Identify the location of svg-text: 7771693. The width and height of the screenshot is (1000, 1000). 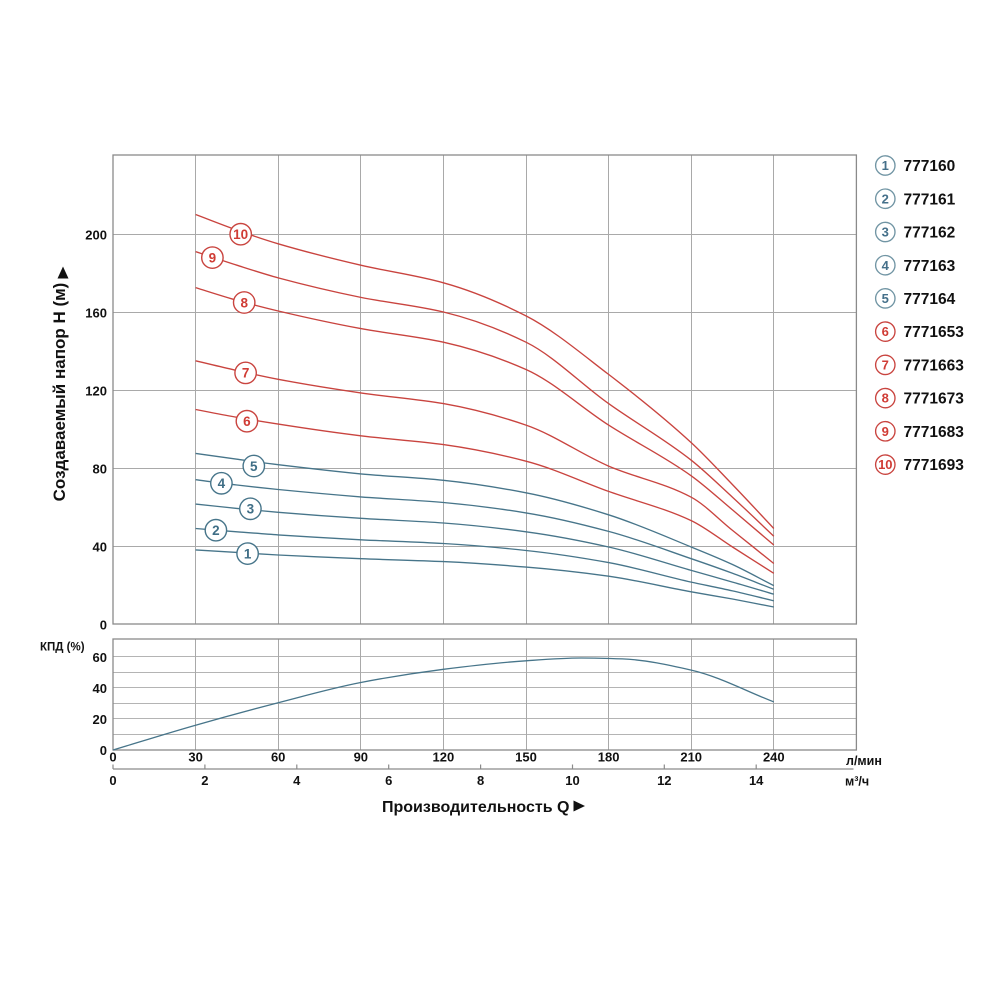
(934, 465).